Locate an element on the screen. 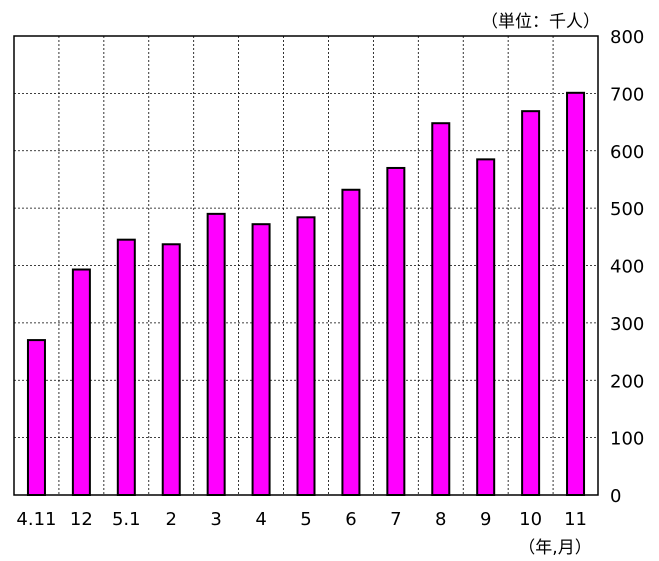  x-tick-label: 5.1 is located at coordinates (126, 519).